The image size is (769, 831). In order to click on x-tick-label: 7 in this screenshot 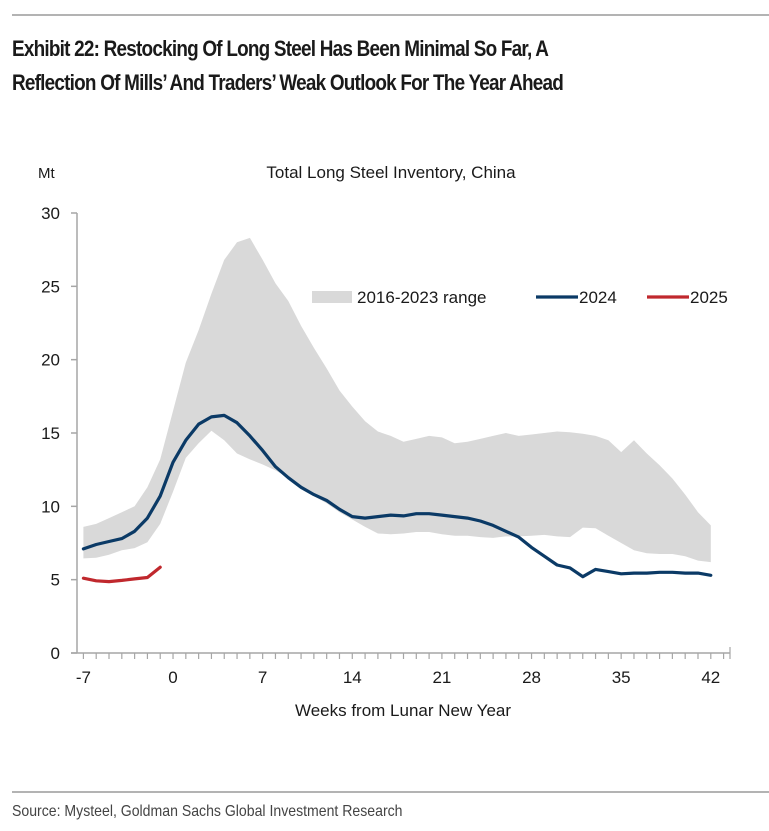, I will do `click(262, 677)`.